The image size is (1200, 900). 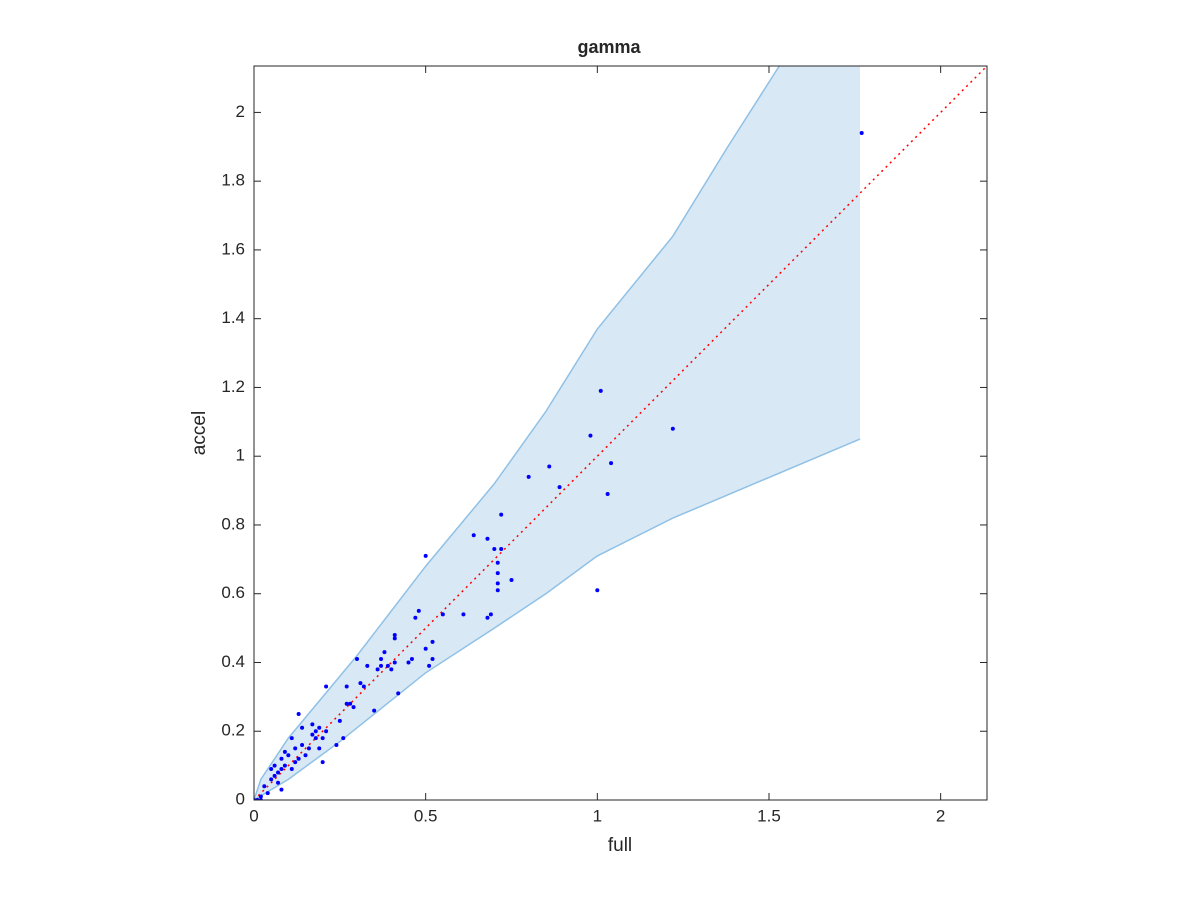 What do you see at coordinates (233, 386) in the screenshot?
I see `y-tick-label: 1.2` at bounding box center [233, 386].